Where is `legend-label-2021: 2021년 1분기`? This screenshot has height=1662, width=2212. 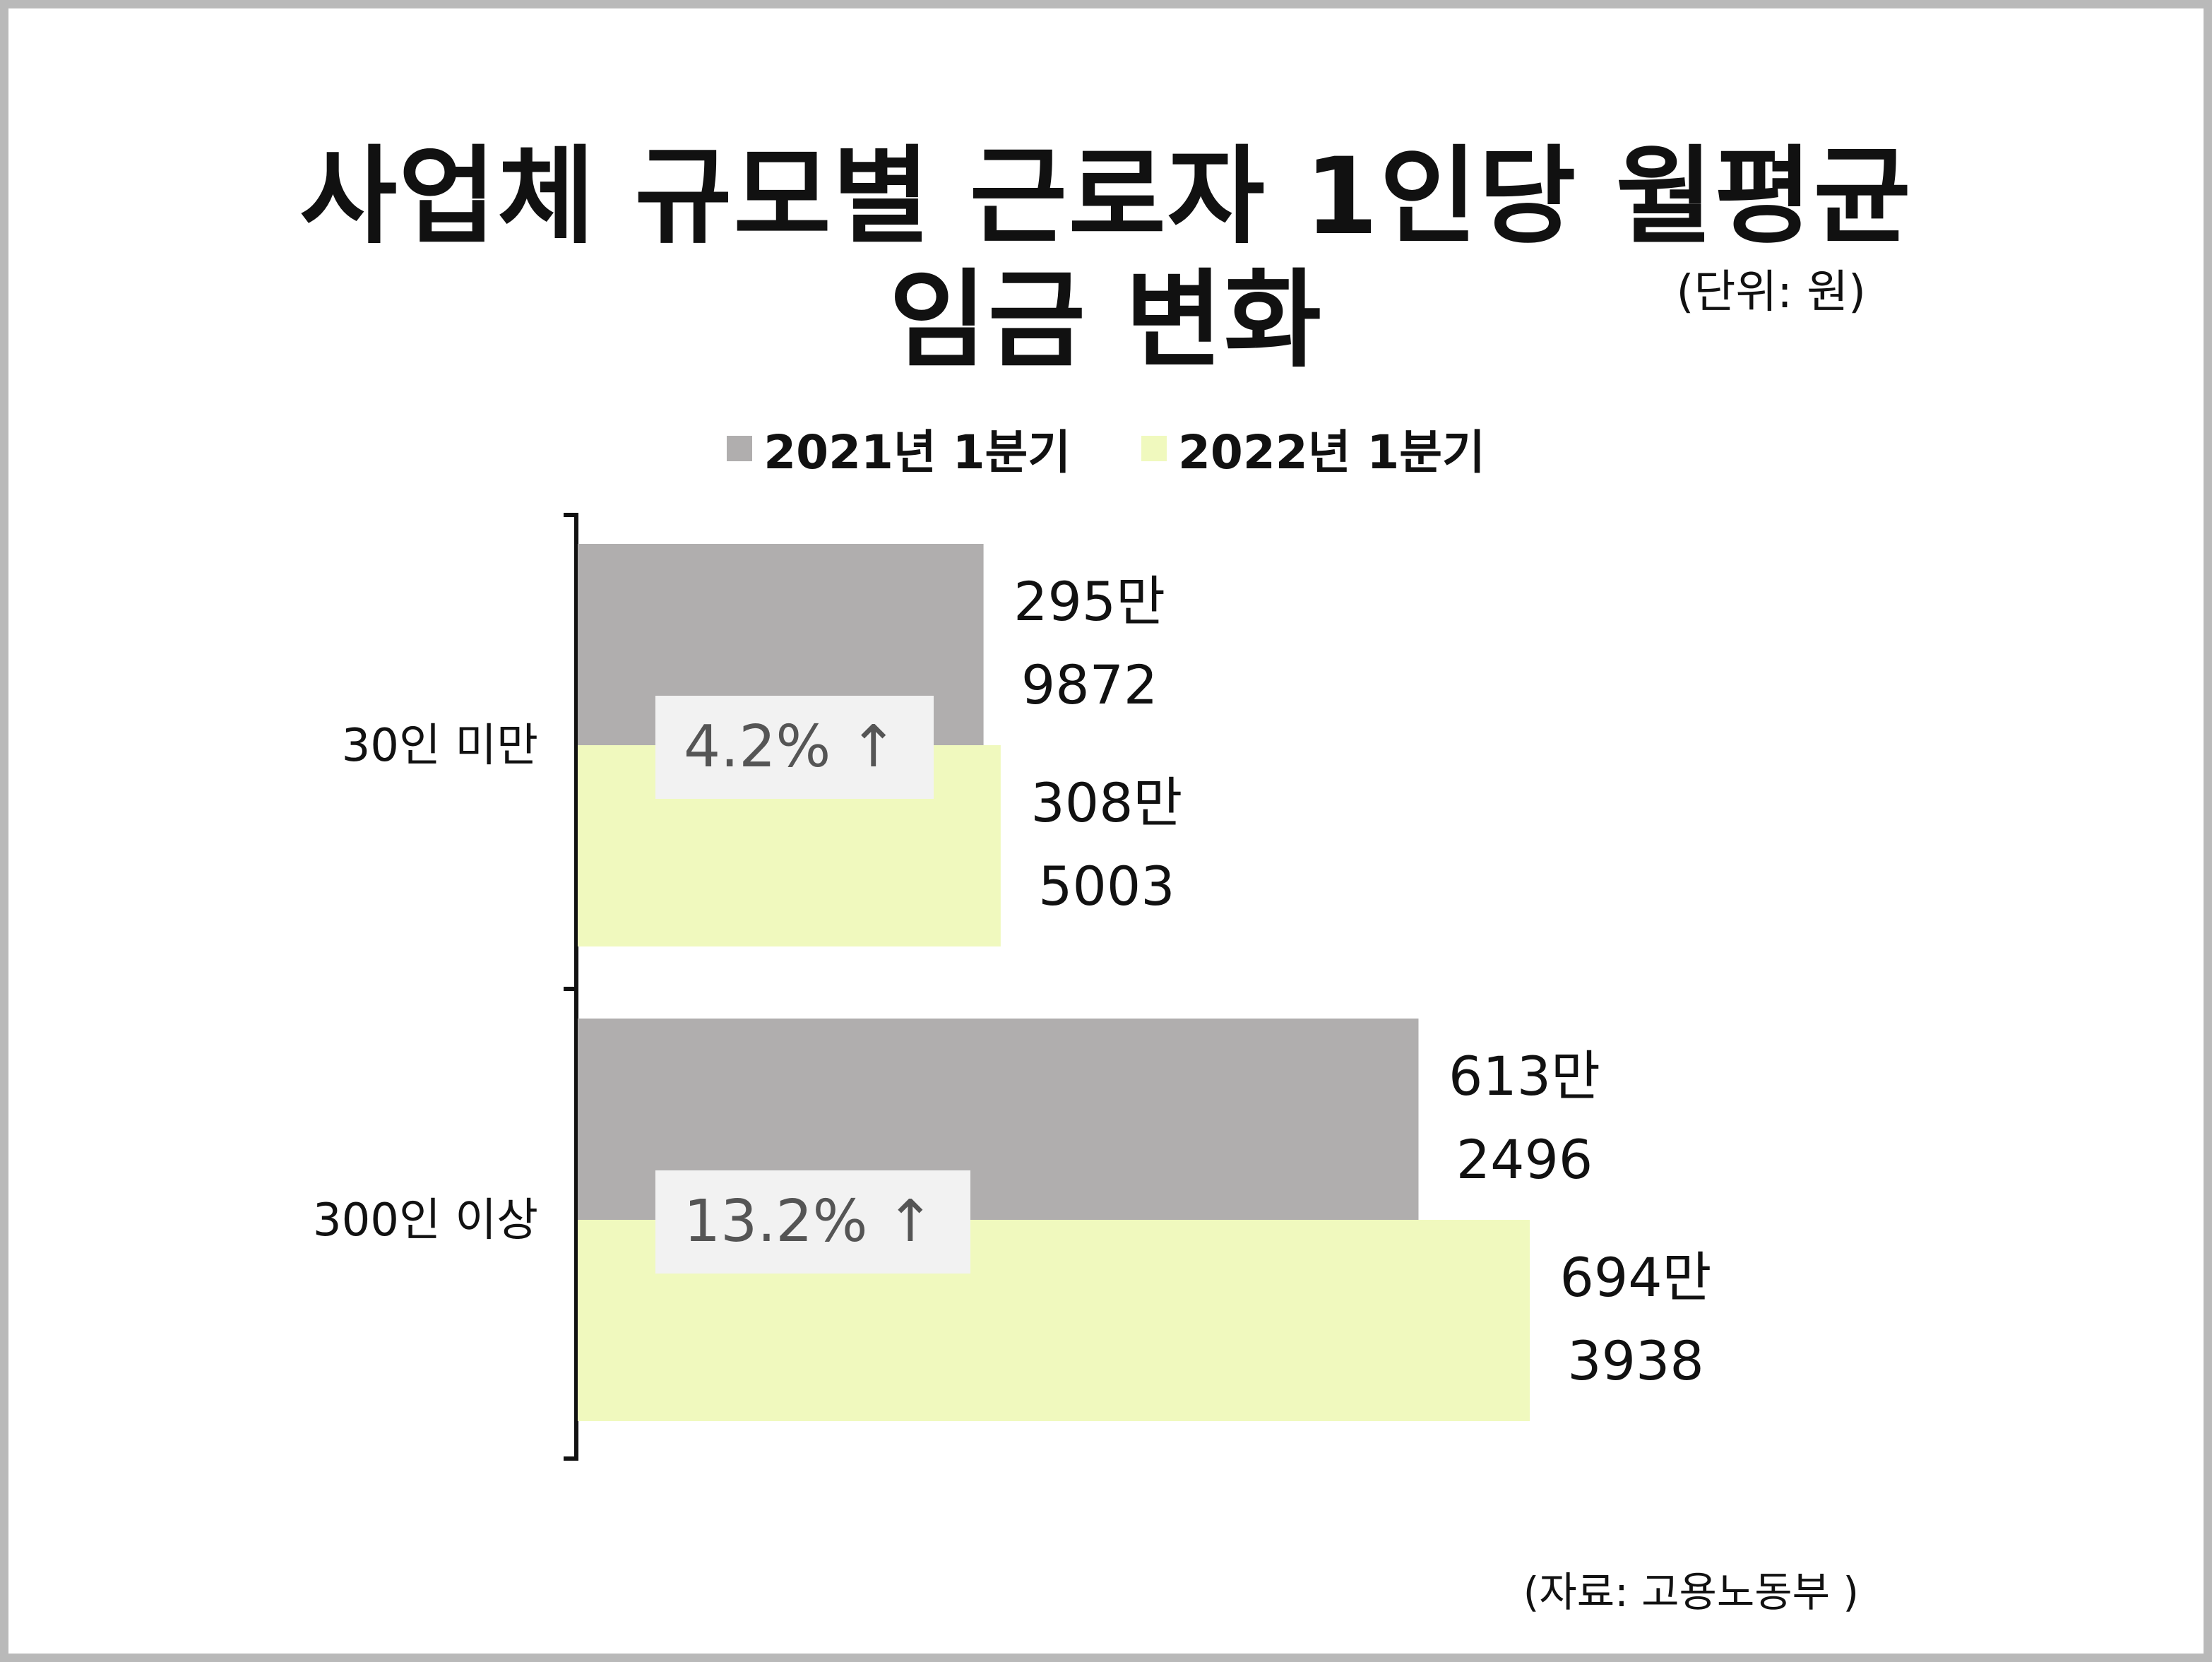
legend-label-2021: 2021년 1분기 is located at coordinates (917, 453).